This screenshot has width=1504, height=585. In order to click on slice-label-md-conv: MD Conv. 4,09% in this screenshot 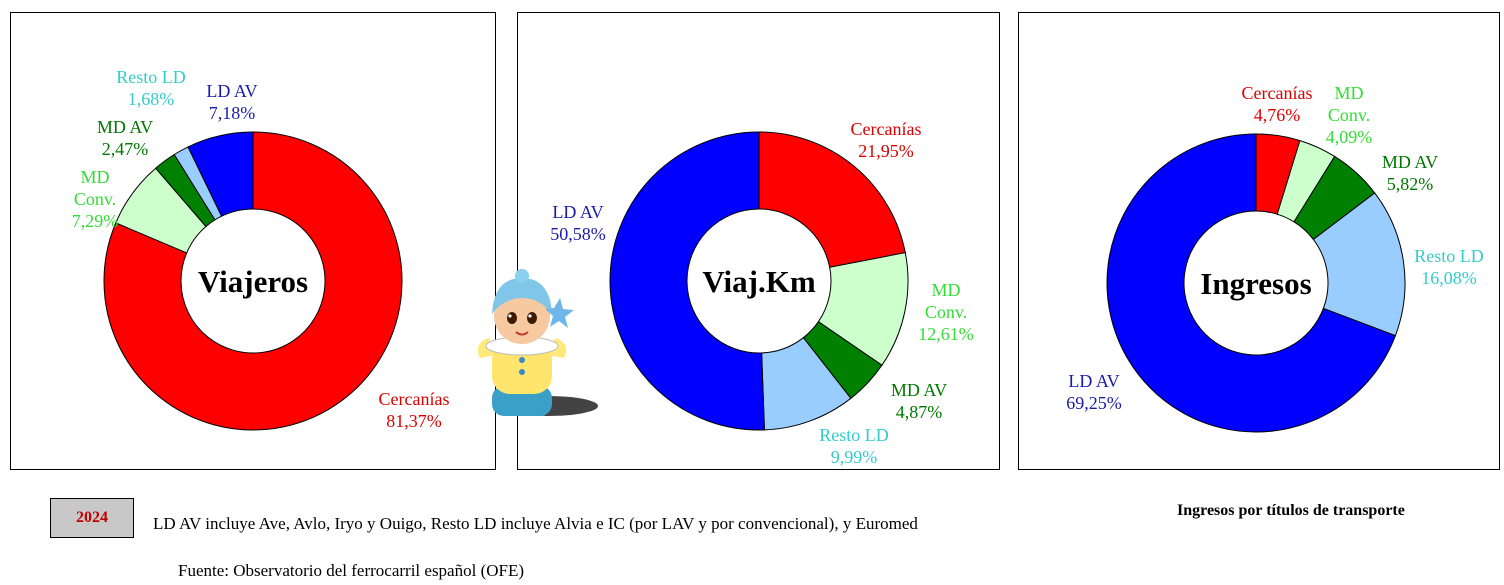, I will do `click(1349, 115)`.